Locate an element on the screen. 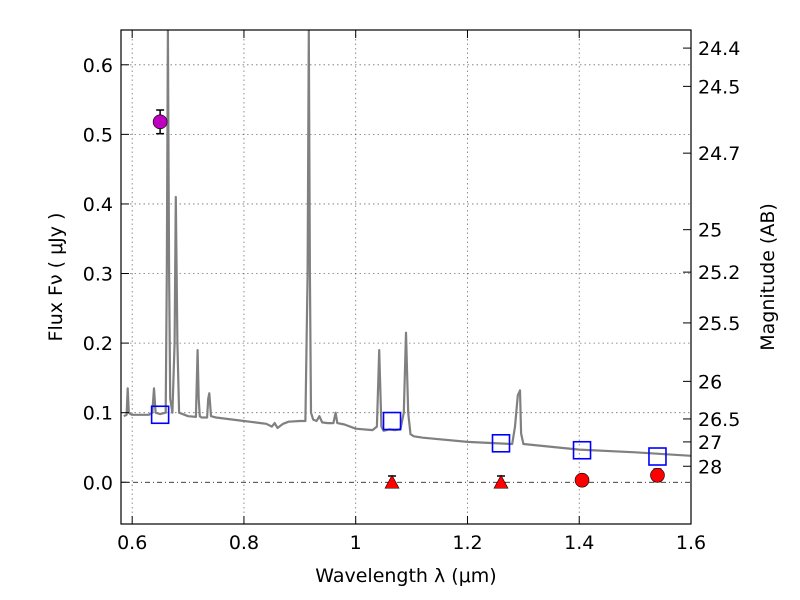  y-tick-label: 0.2 is located at coordinates (98, 344).